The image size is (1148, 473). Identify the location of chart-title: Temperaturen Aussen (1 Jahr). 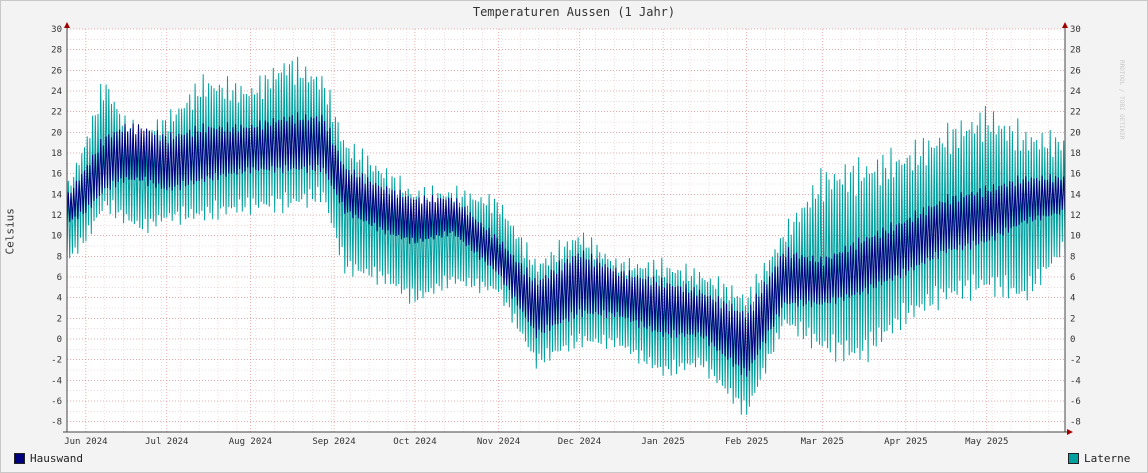
(574, 12).